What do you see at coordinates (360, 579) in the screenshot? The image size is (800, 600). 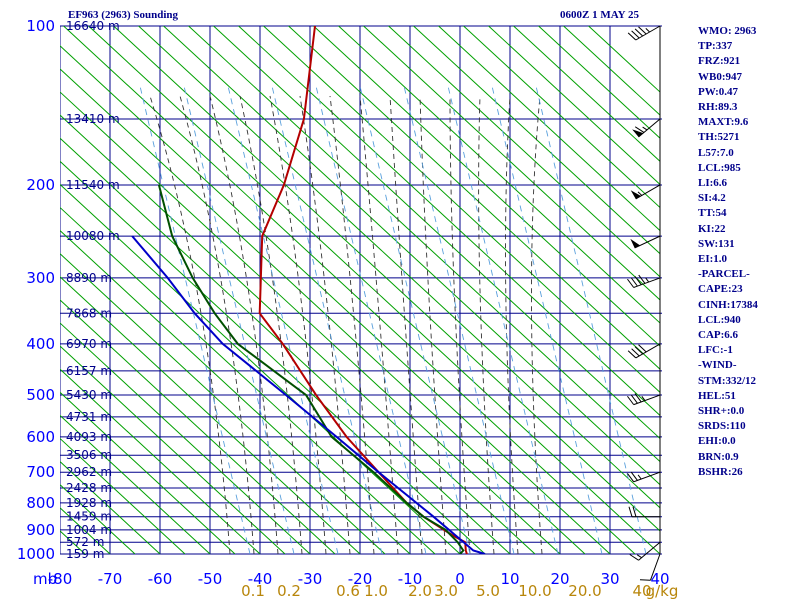 I see `temperature-tick-label: -20` at bounding box center [360, 579].